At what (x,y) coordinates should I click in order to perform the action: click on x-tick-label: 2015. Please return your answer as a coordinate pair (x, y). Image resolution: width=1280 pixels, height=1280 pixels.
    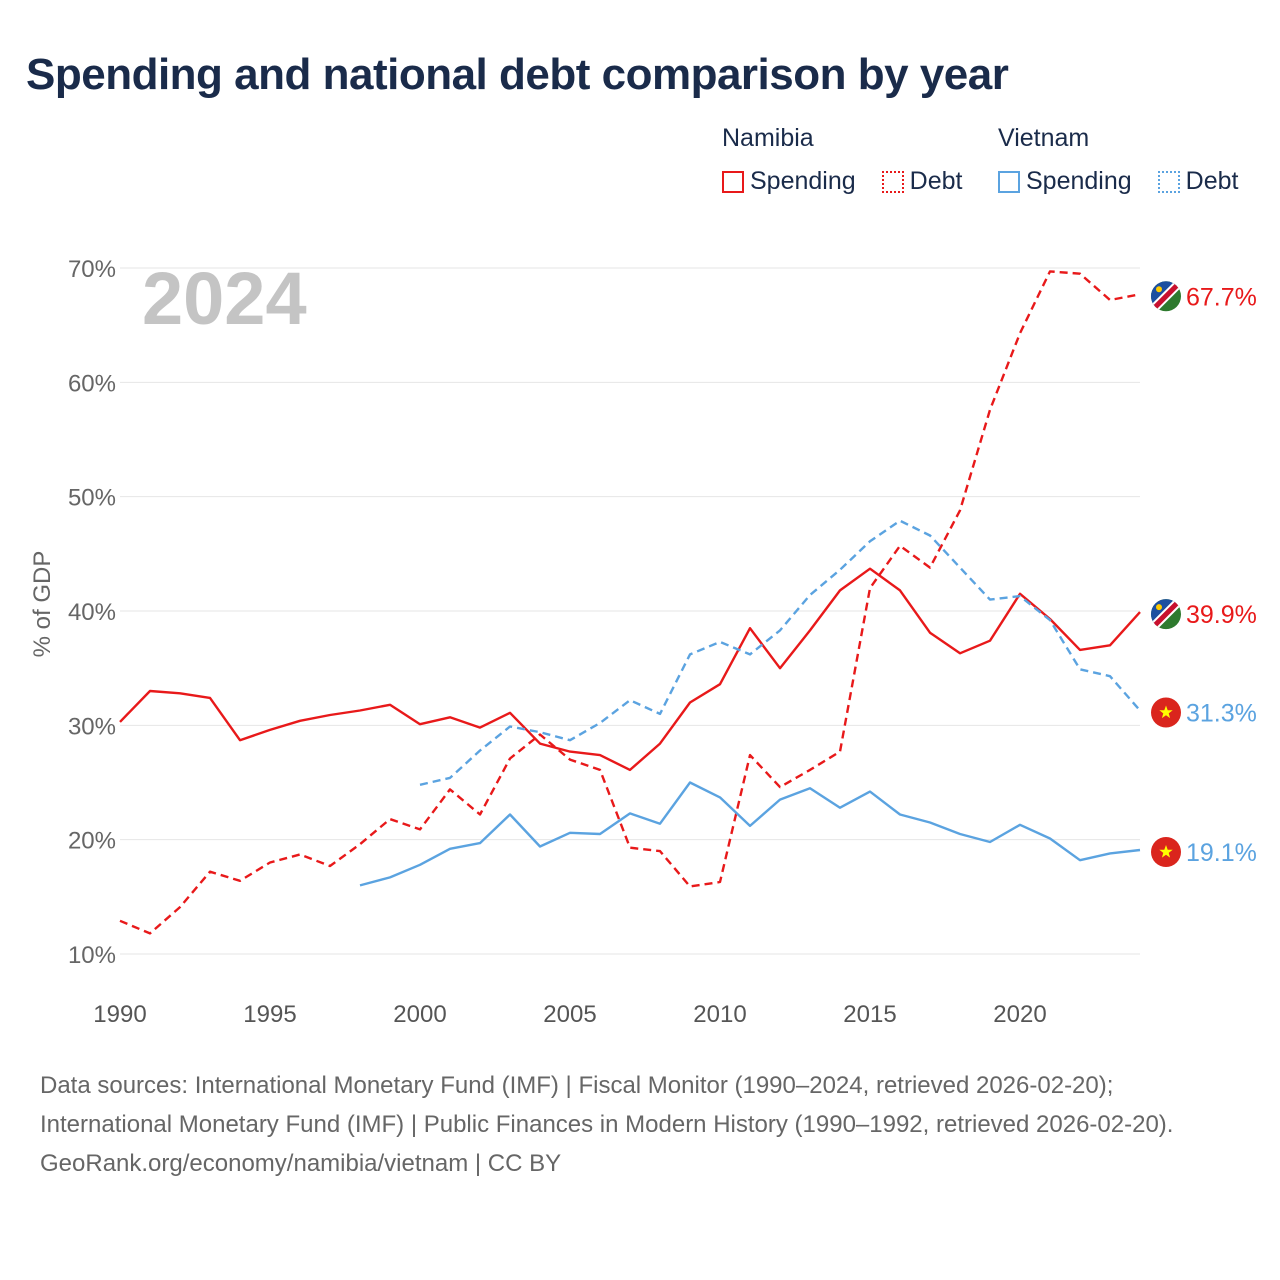
    Looking at the image, I should click on (869, 1014).